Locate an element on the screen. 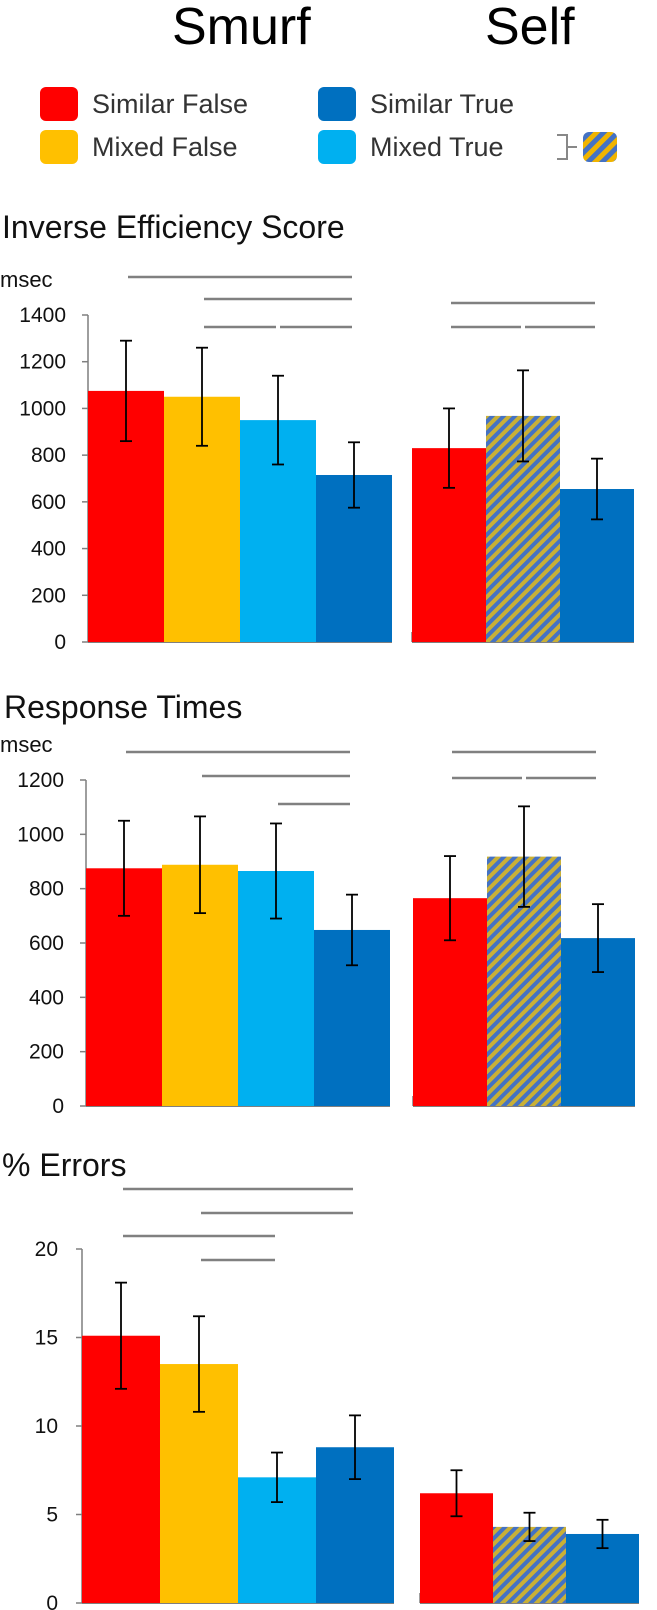 The image size is (657, 1610). y-tick-label: 1400 is located at coordinates (42, 315).